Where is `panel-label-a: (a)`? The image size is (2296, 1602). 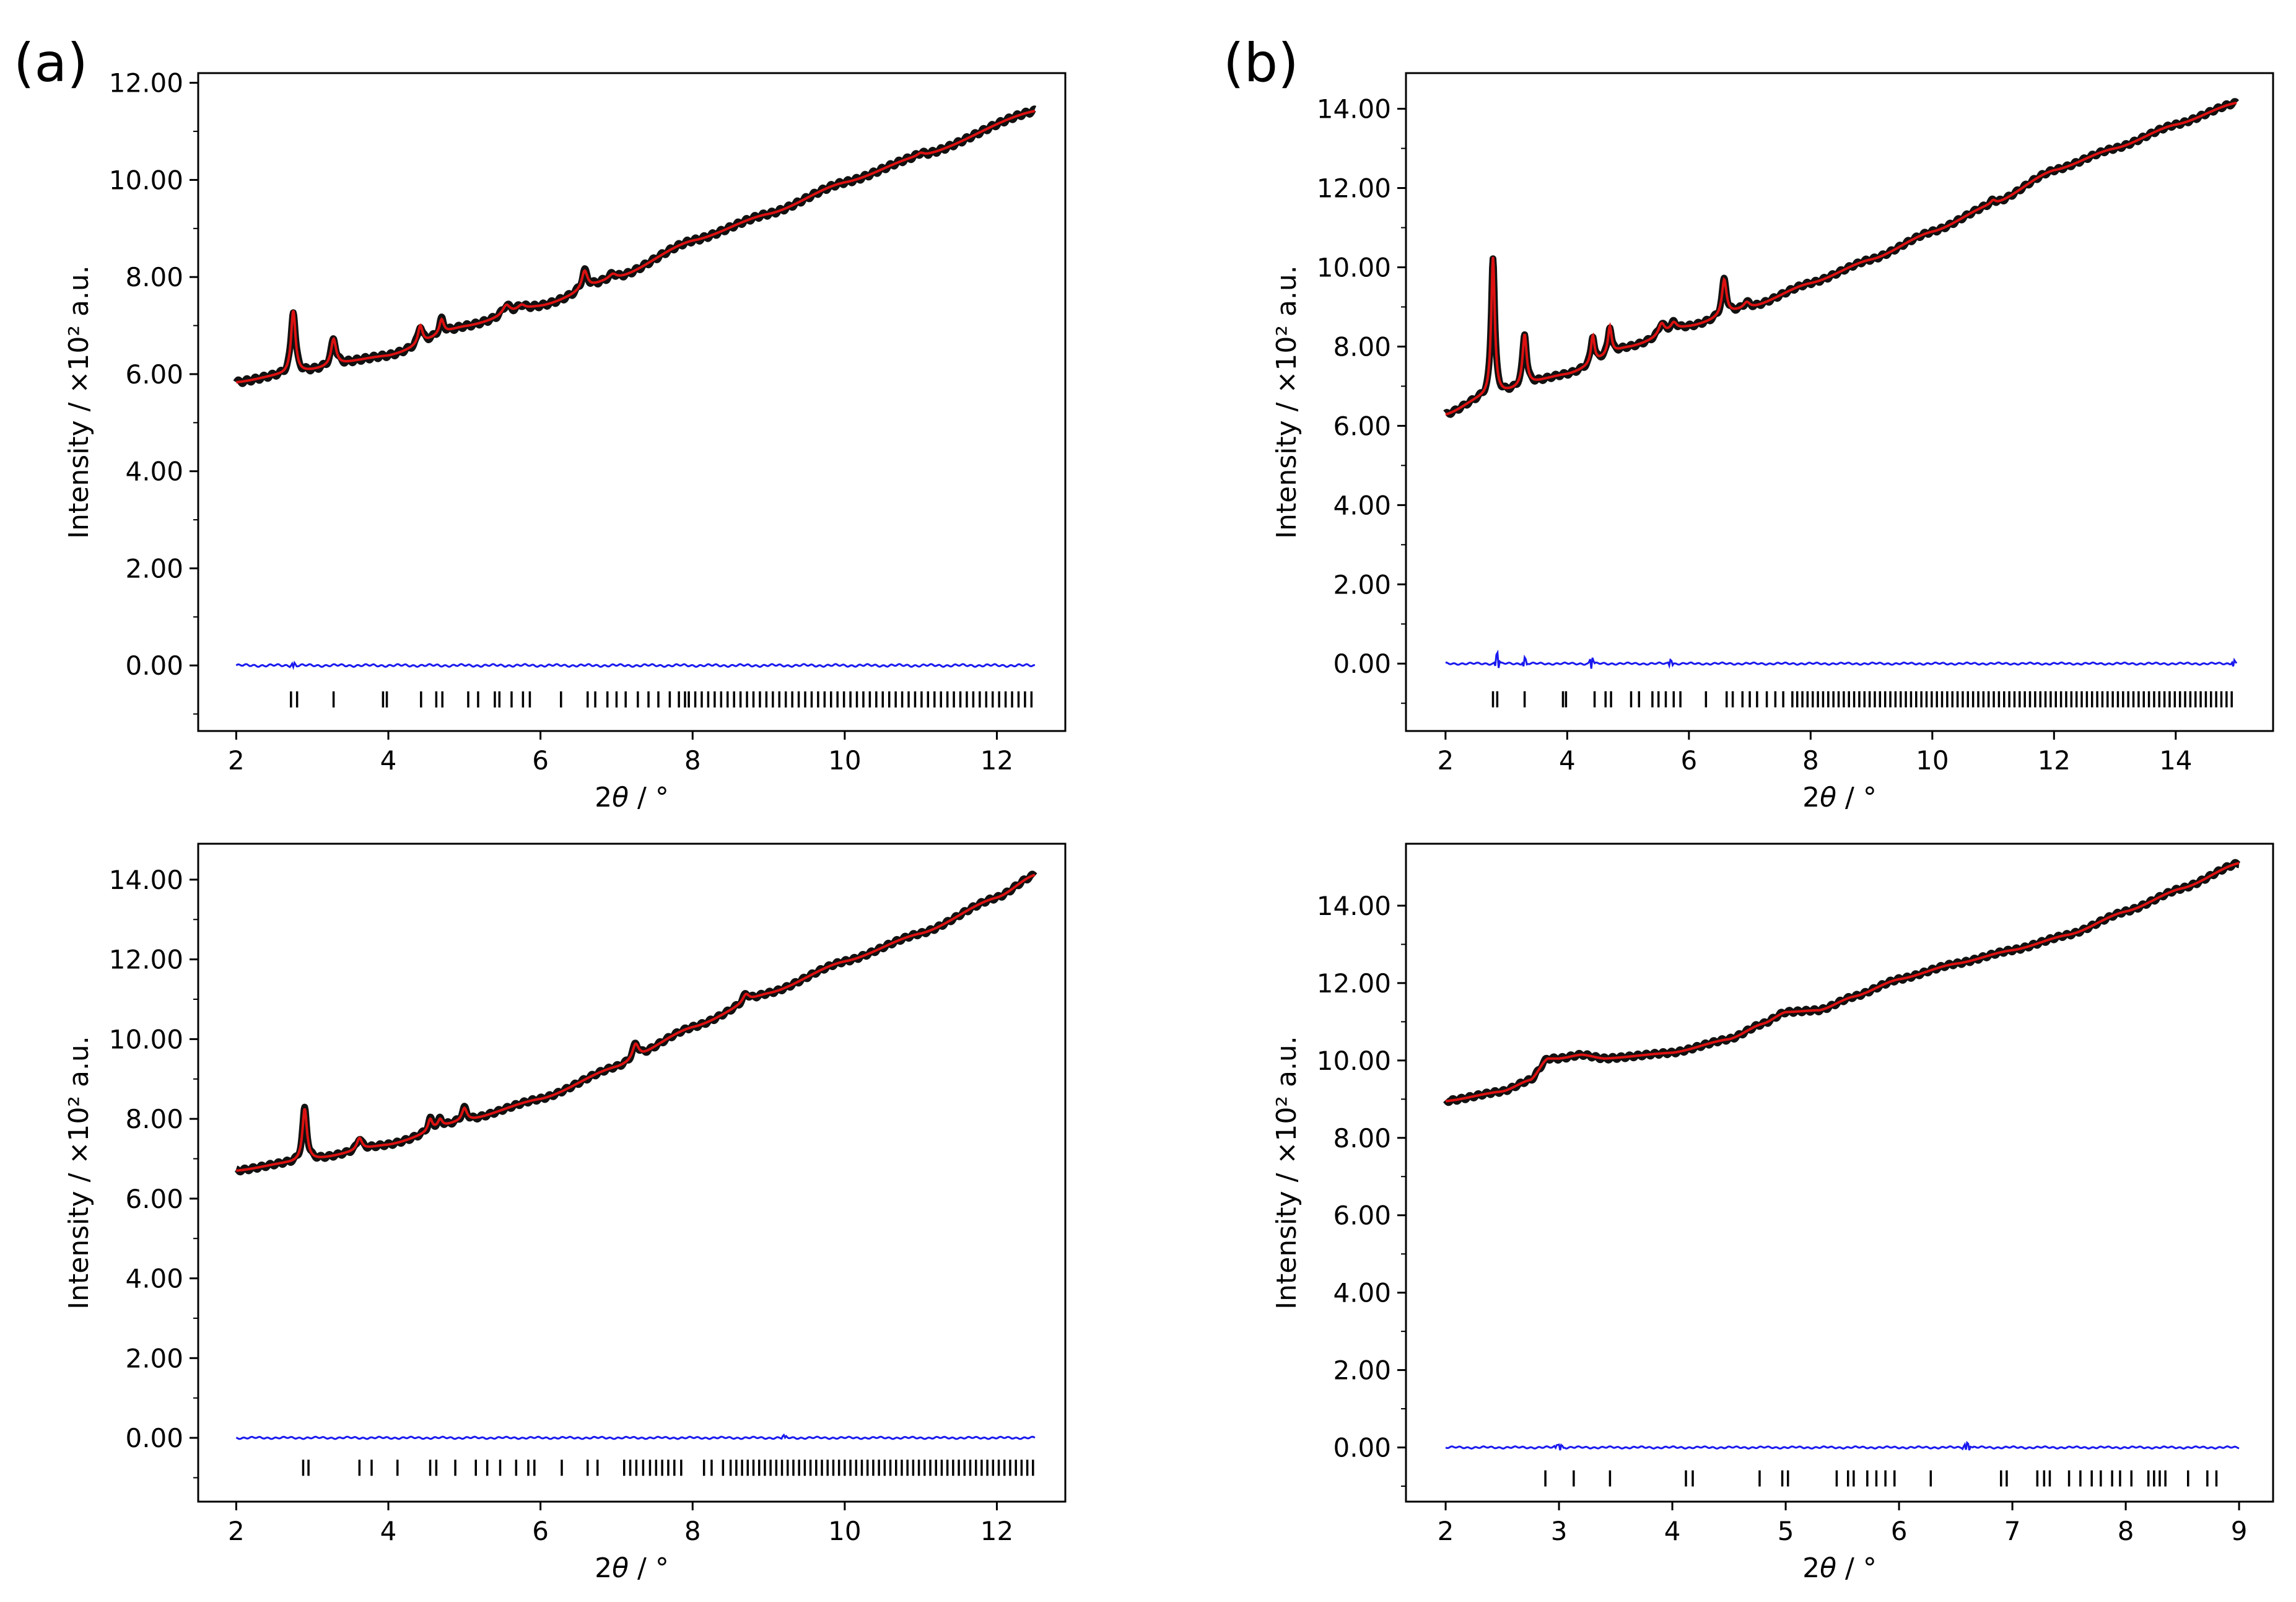 panel-label-a: (a) is located at coordinates (51, 63).